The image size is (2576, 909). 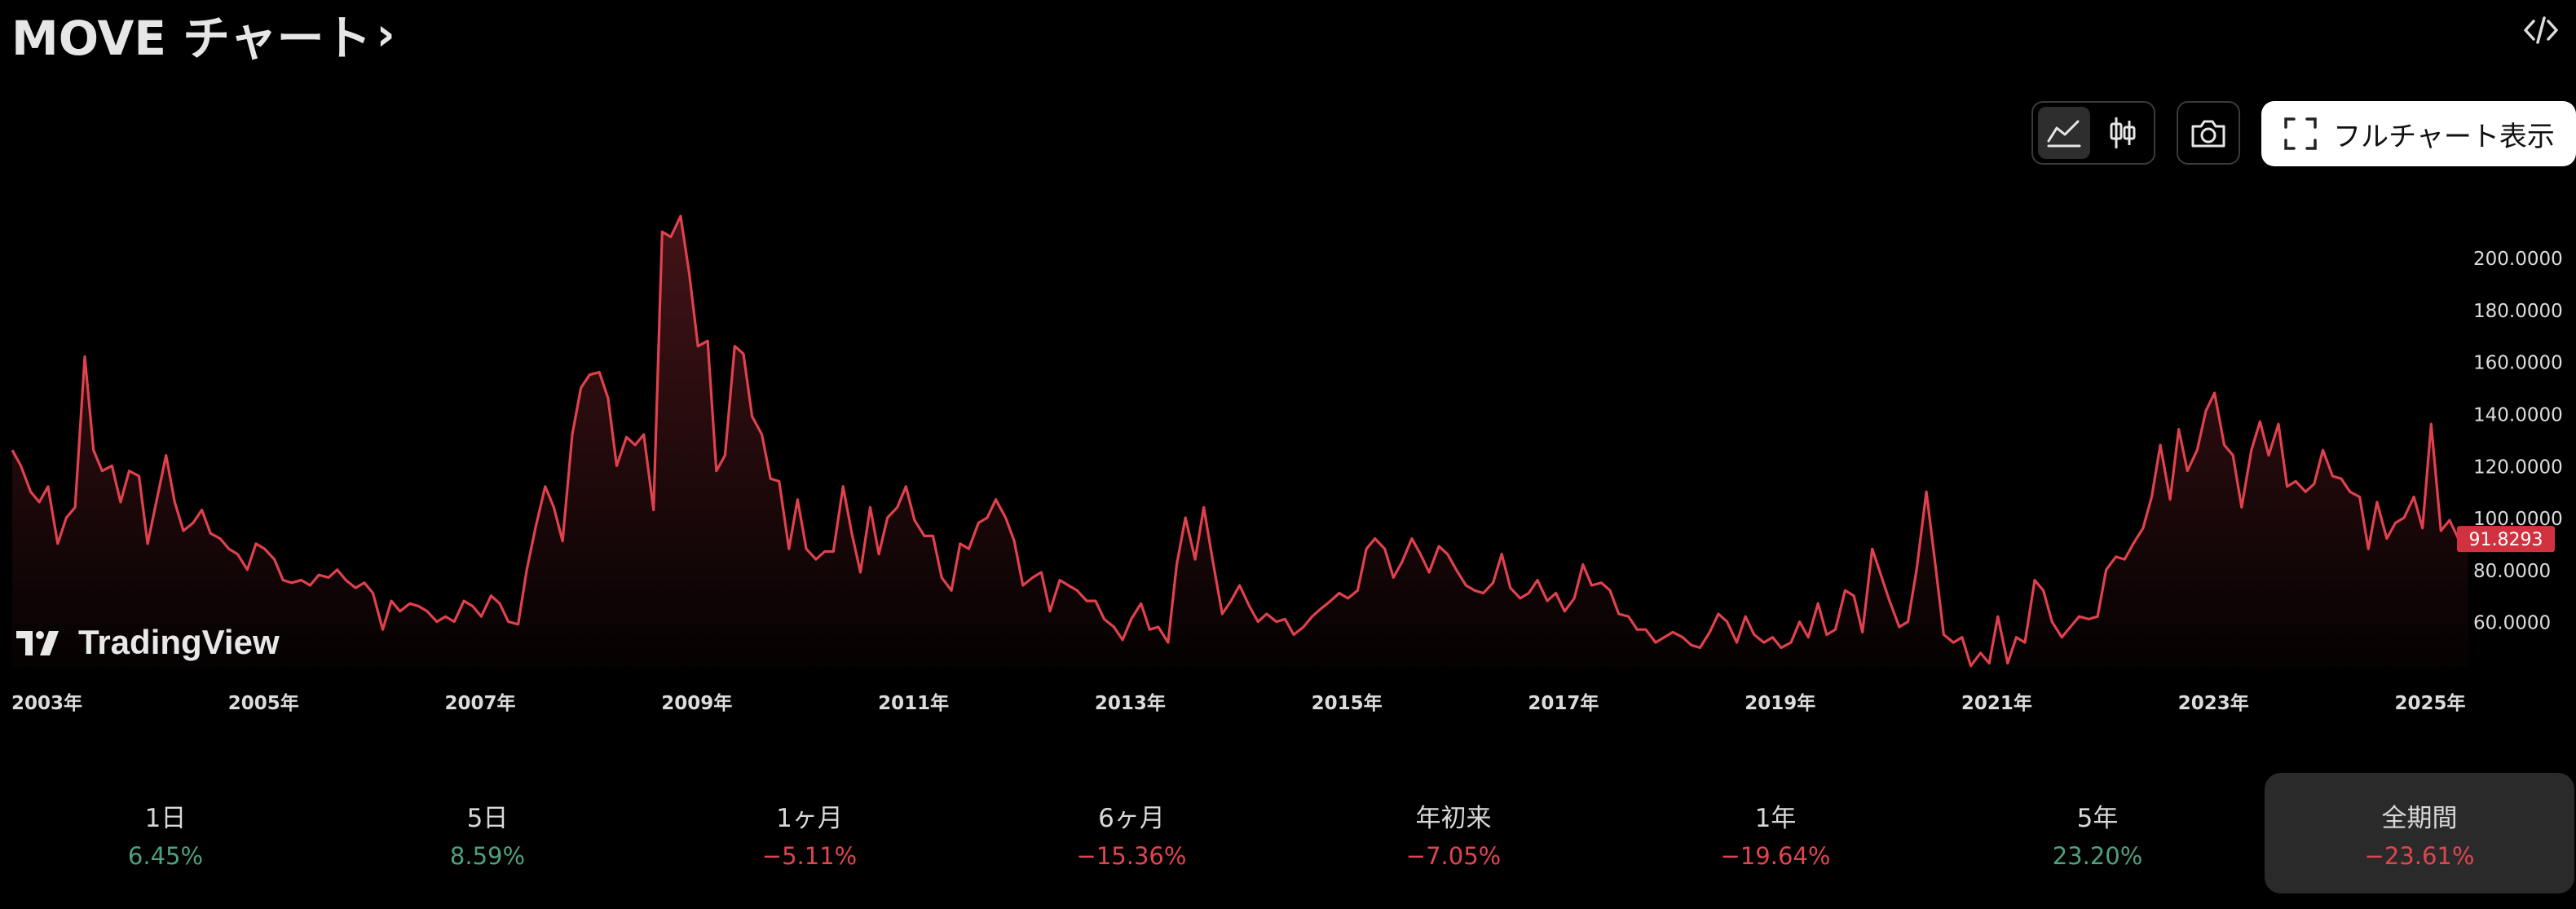 I want to click on x-tick-label: 2009年, so click(x=696, y=703).